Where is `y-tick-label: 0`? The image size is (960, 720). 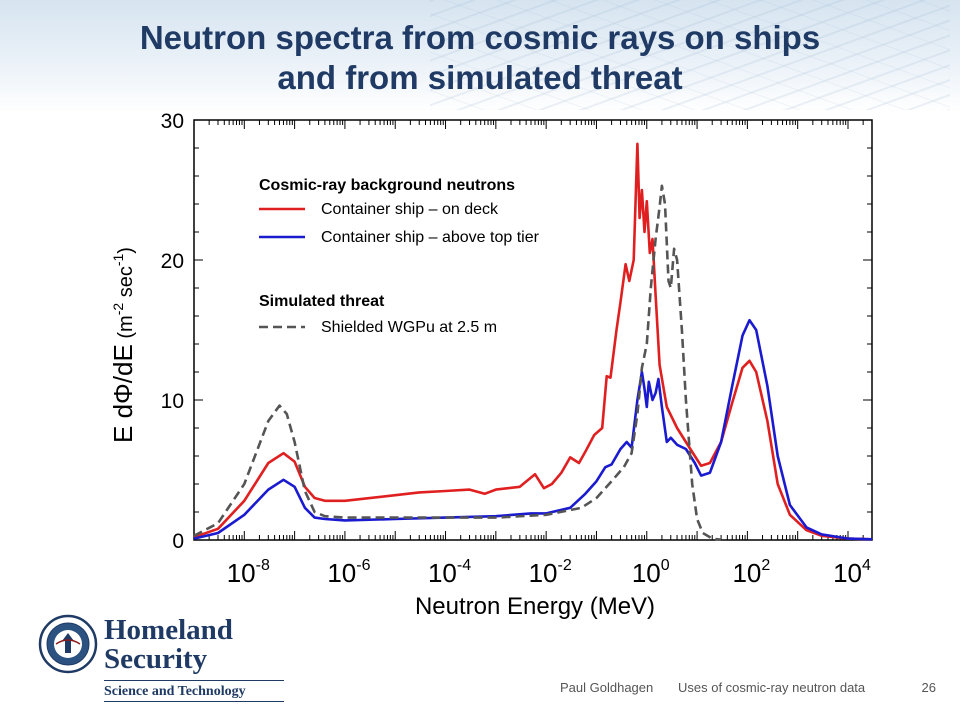 y-tick-label: 0 is located at coordinates (178, 541).